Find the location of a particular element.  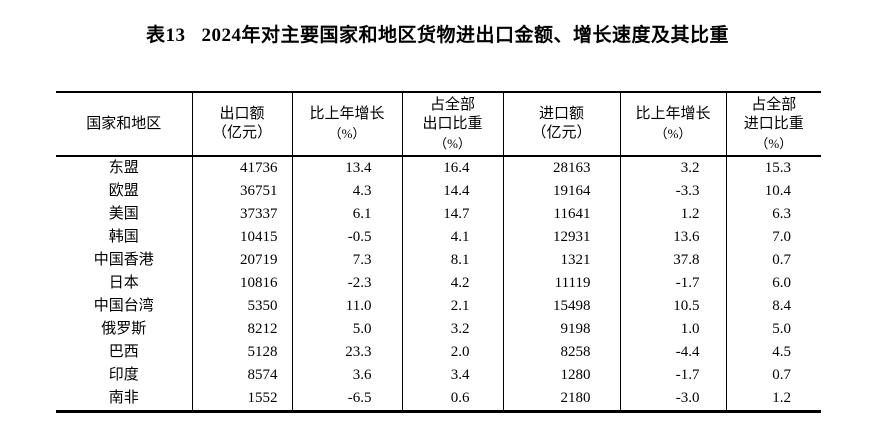

cell-export-growth: 4.3 is located at coordinates (347, 191).